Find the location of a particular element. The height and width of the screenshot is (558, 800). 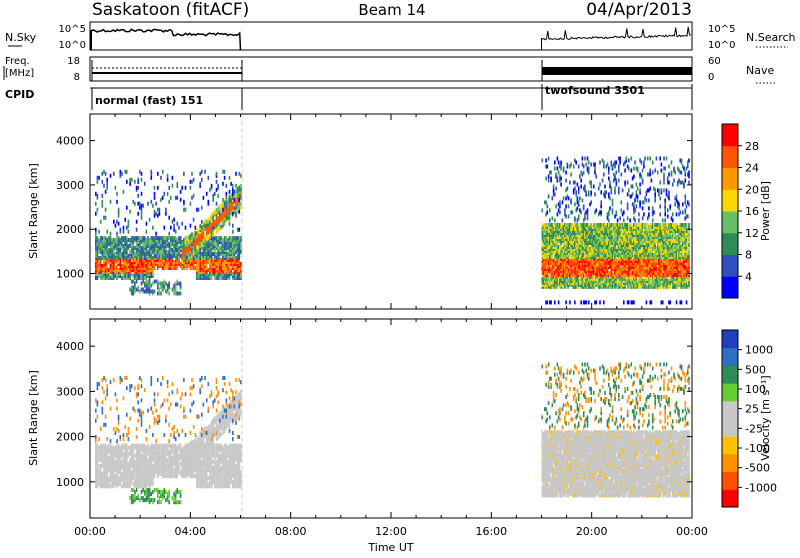

nave-series-b is located at coordinates (617, 71).